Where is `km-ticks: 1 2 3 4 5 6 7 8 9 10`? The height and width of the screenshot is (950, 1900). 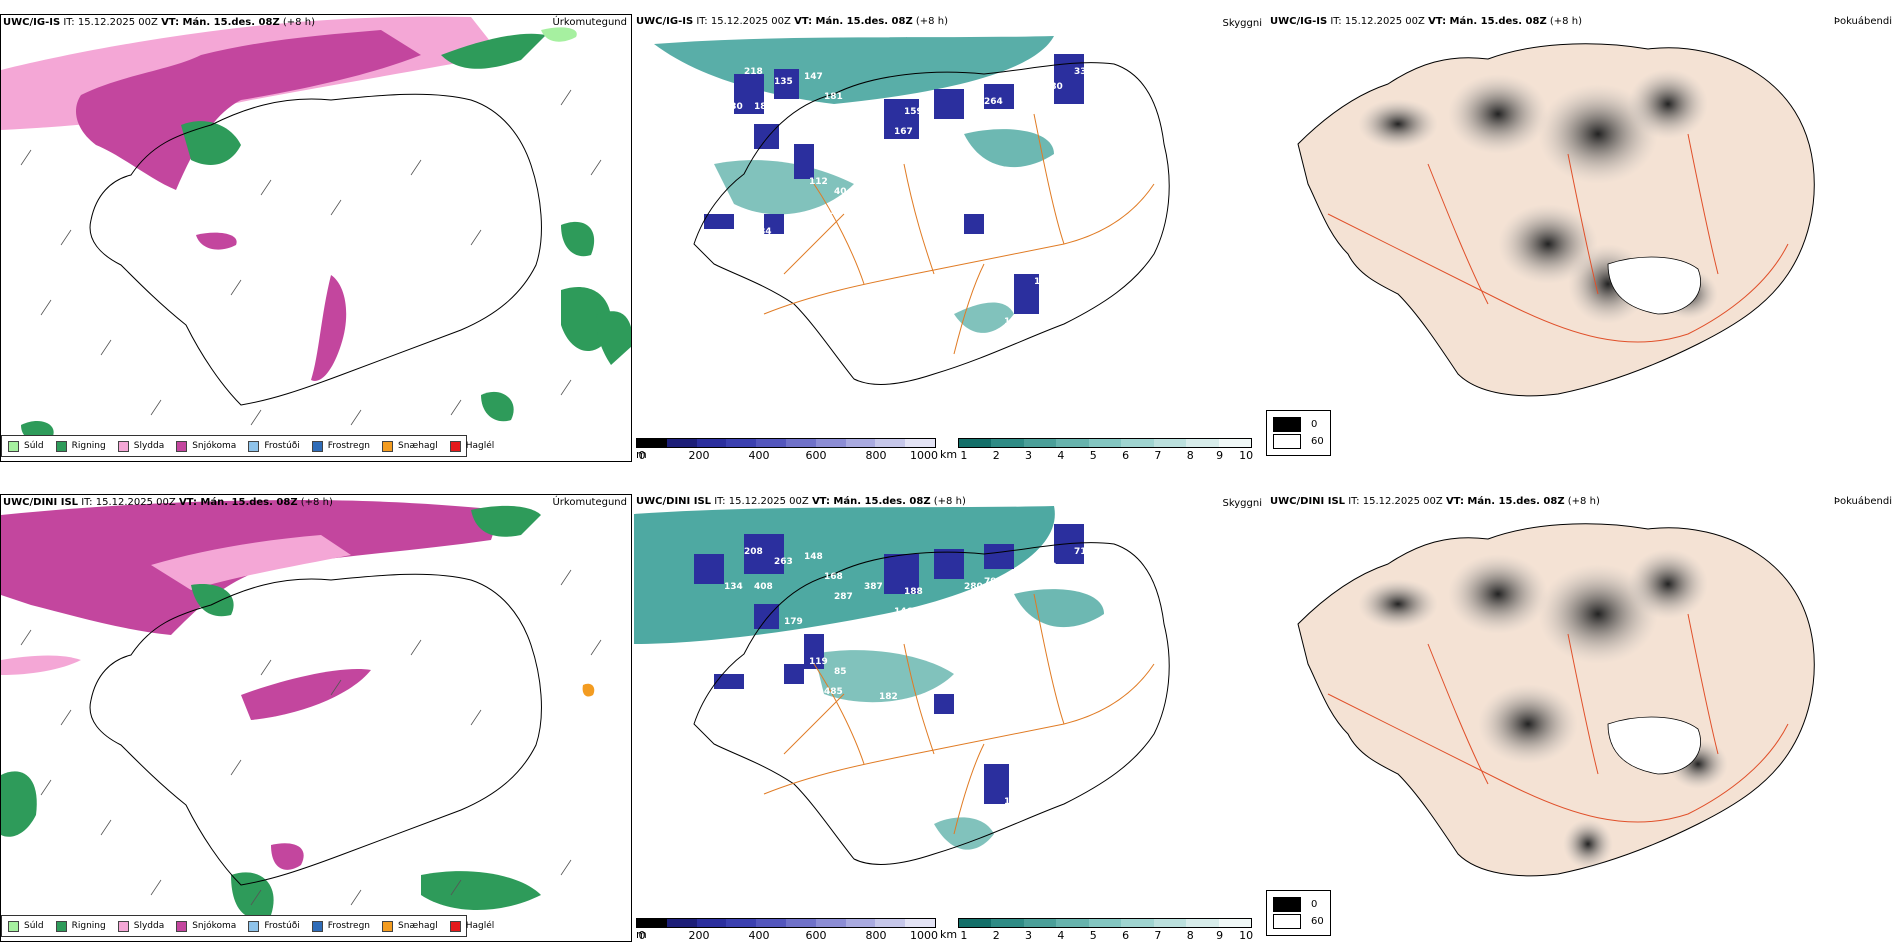 km-ticks: 1 2 3 4 5 6 7 8 9 10 is located at coordinates (1107, 455).